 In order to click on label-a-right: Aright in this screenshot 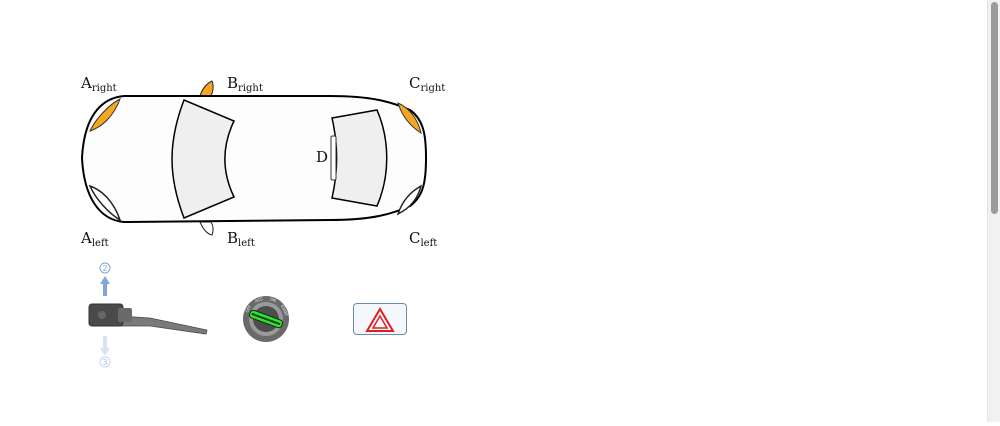, I will do `click(98, 84)`.